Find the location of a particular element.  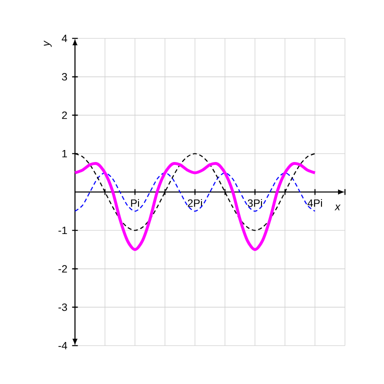

y-tick-label: -4 is located at coordinates (63, 346).